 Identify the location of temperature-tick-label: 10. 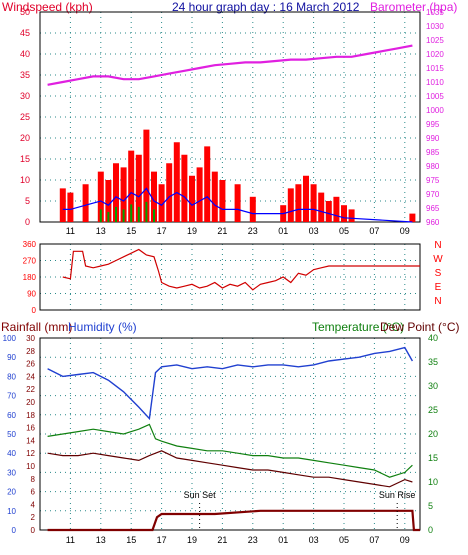
(433, 482).